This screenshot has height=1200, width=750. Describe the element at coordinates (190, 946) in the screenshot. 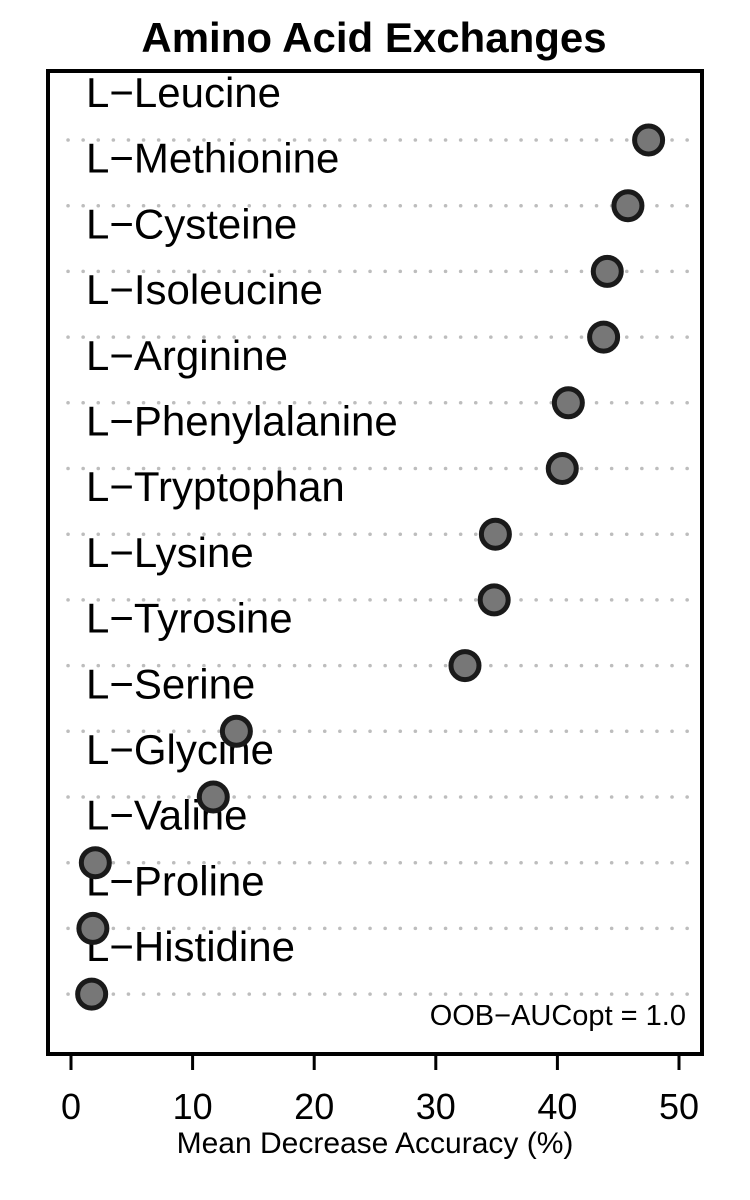

I see `category-label: L−Histidine` at that location.